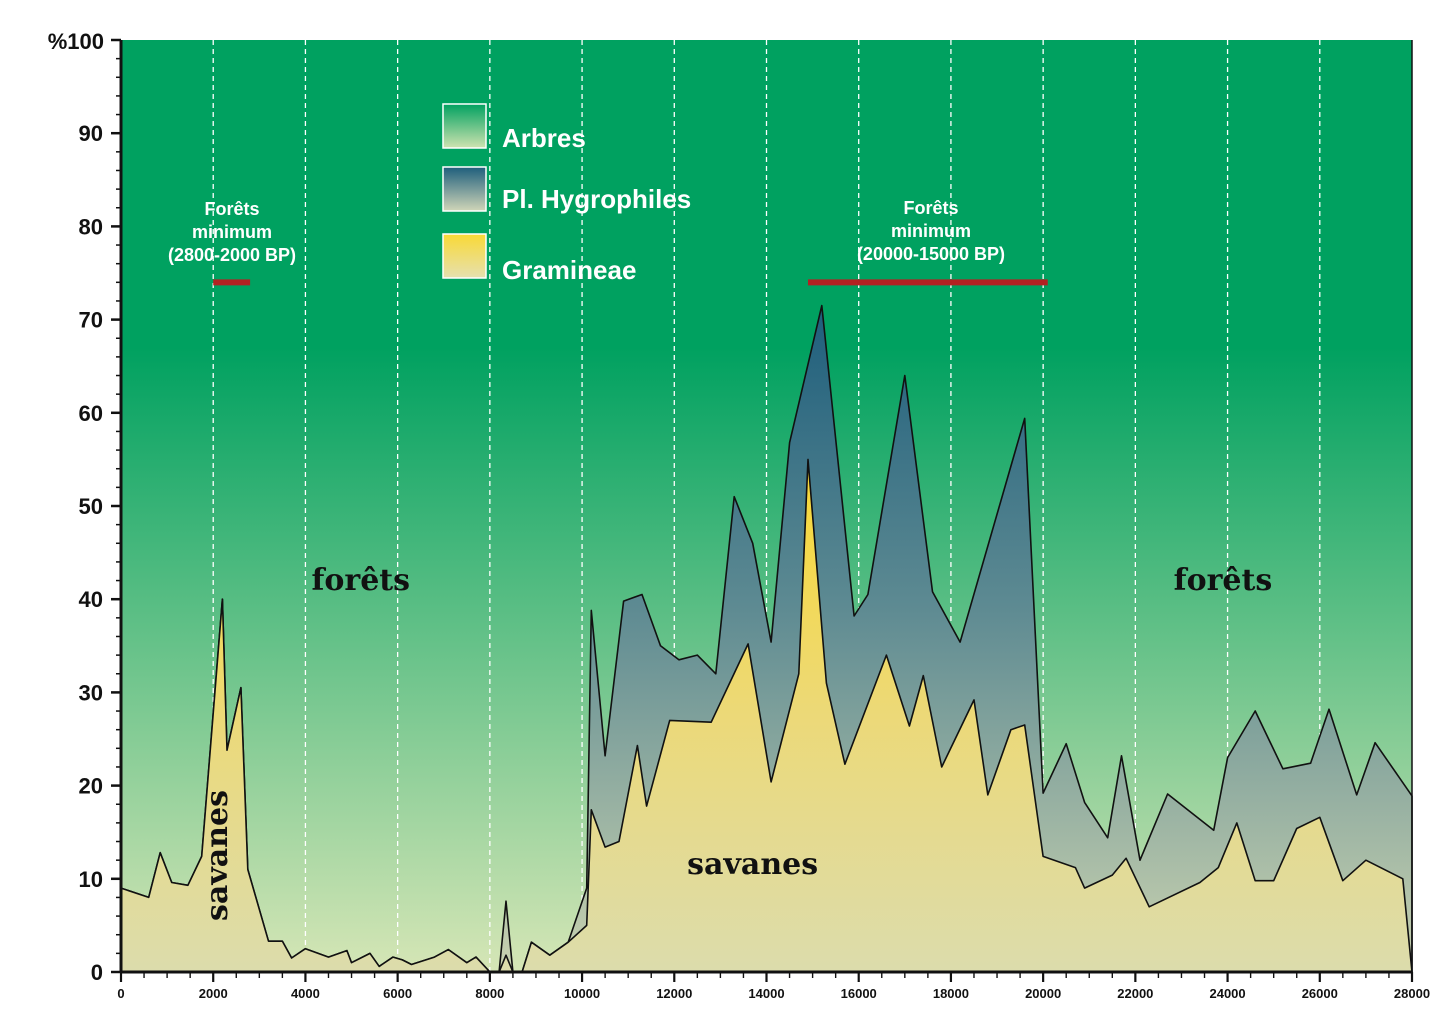  What do you see at coordinates (91, 320) in the screenshot?
I see `y-tick-label-70: 70` at bounding box center [91, 320].